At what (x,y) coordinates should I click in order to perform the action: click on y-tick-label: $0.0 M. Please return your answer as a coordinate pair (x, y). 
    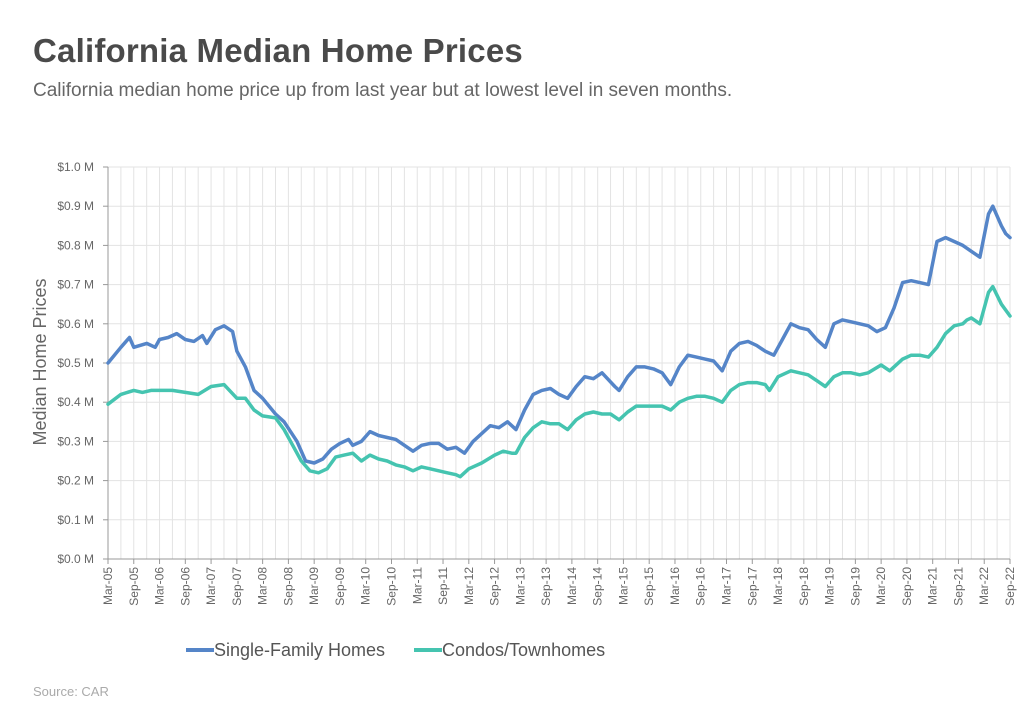
    Looking at the image, I should click on (75, 559).